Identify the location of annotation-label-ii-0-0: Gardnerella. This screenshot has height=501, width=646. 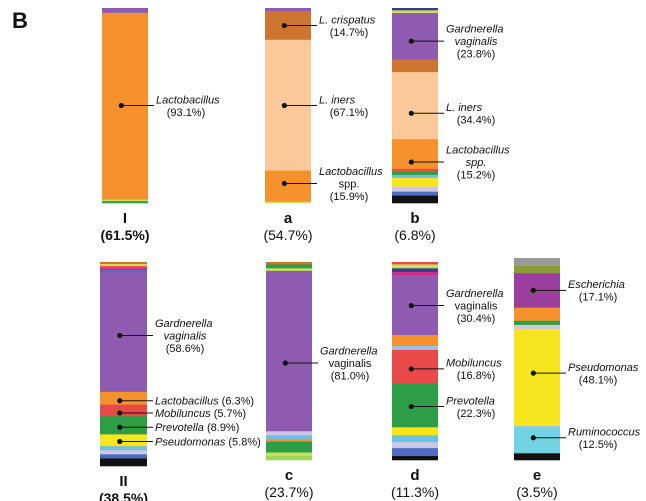
(183, 324).